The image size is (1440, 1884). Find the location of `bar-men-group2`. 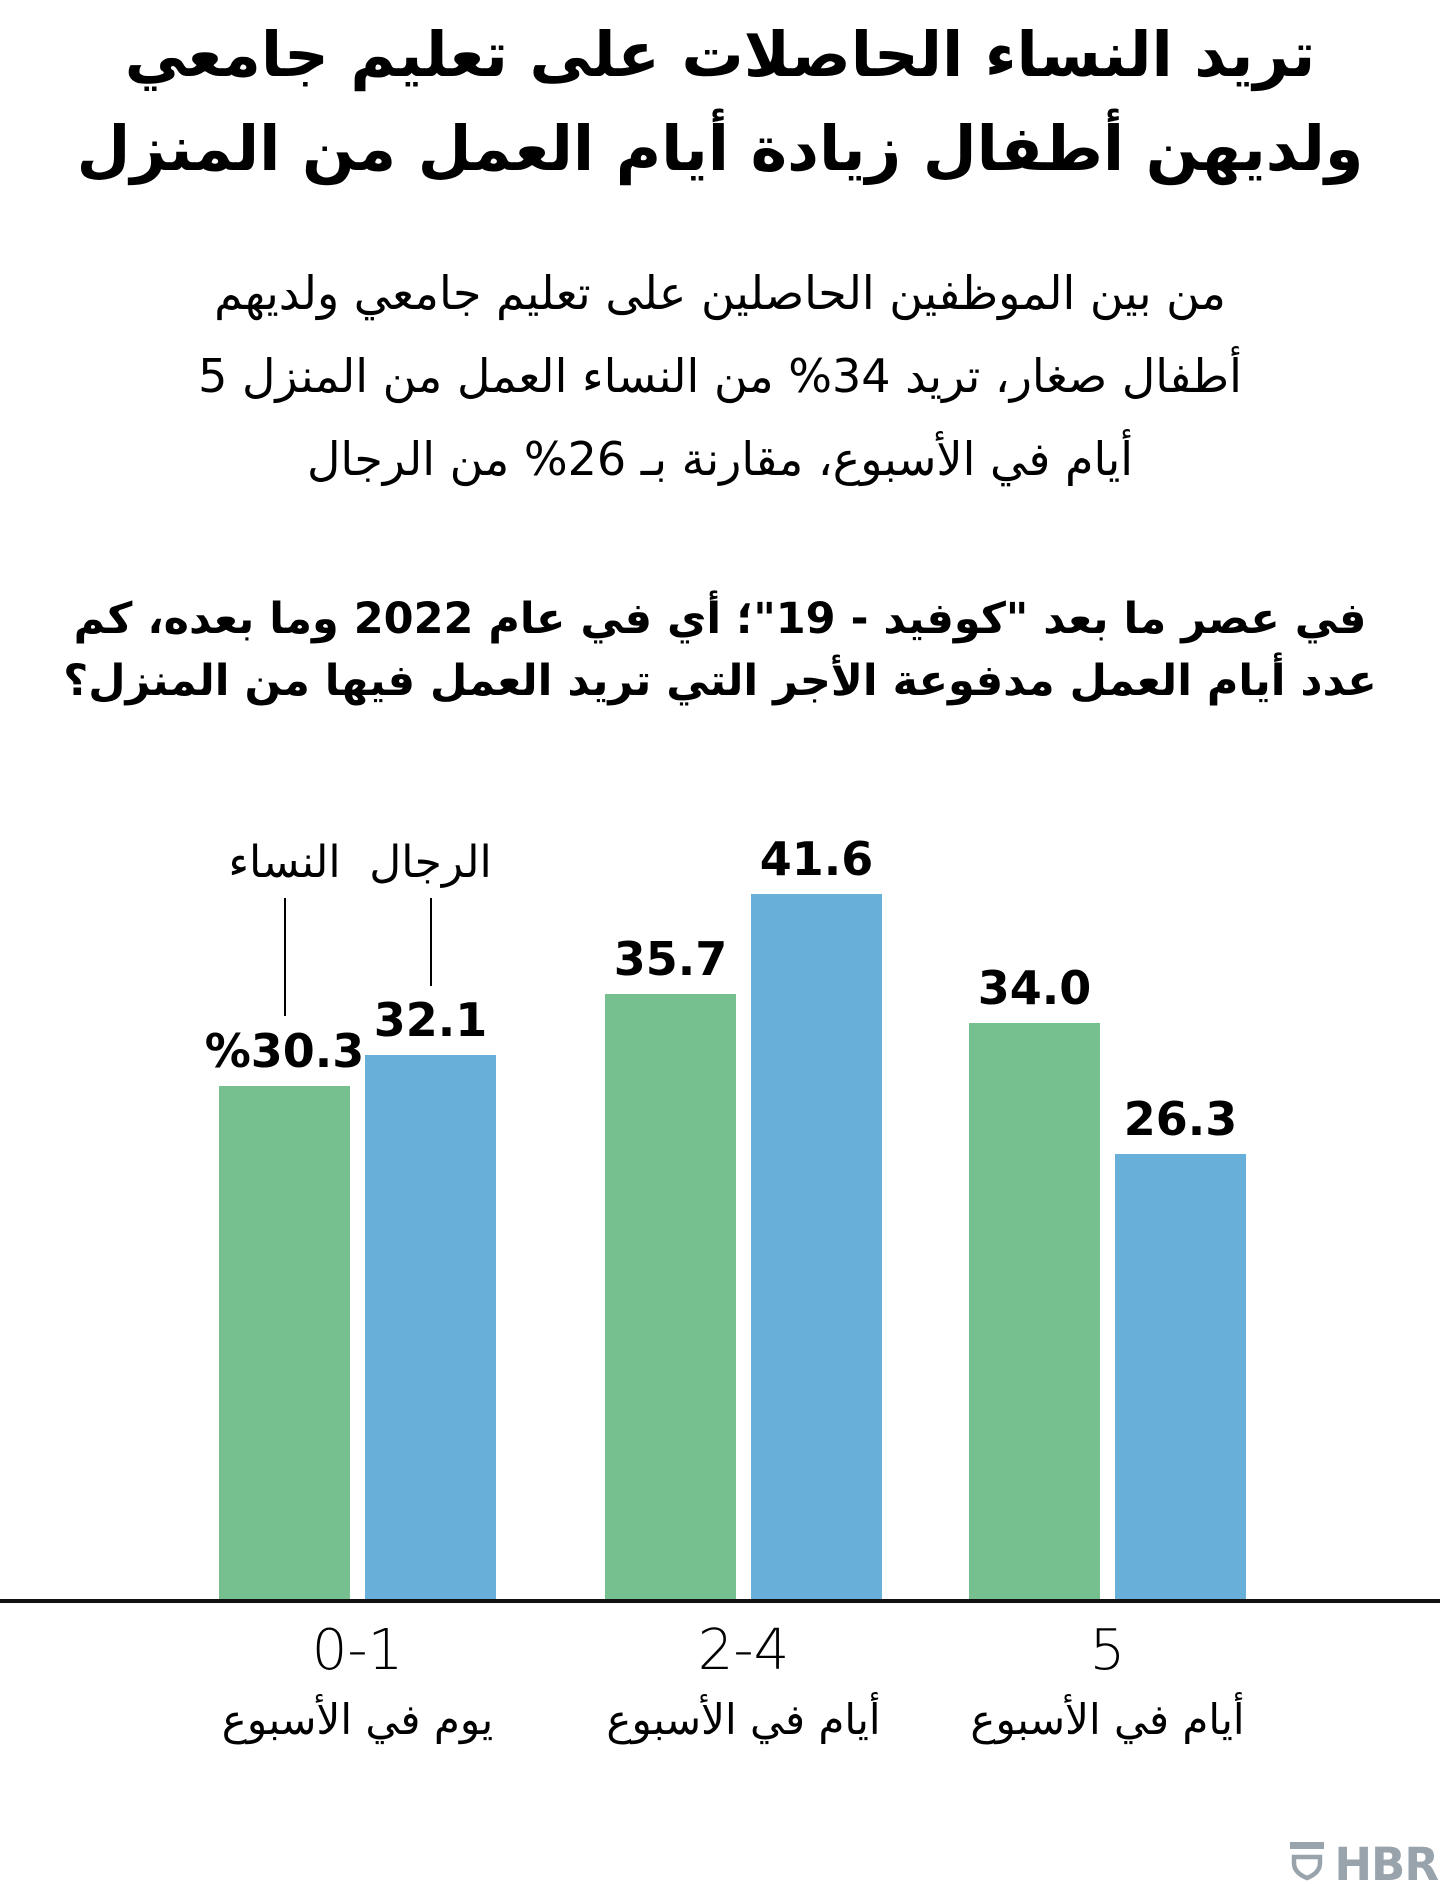

bar-men-group2 is located at coordinates (816, 1247).